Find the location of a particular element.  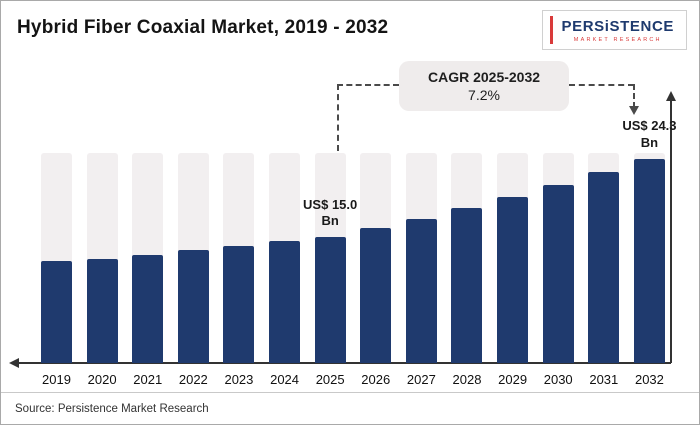

cagr-dashed-line-right-drop is located at coordinates (634, 96).